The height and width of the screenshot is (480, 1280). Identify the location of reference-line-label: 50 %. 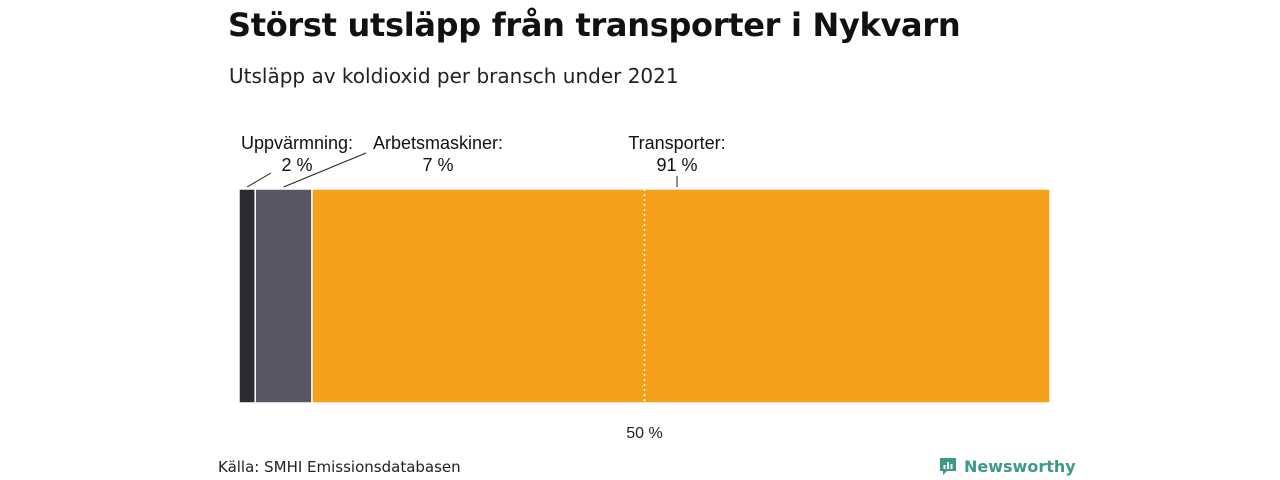
(644, 433).